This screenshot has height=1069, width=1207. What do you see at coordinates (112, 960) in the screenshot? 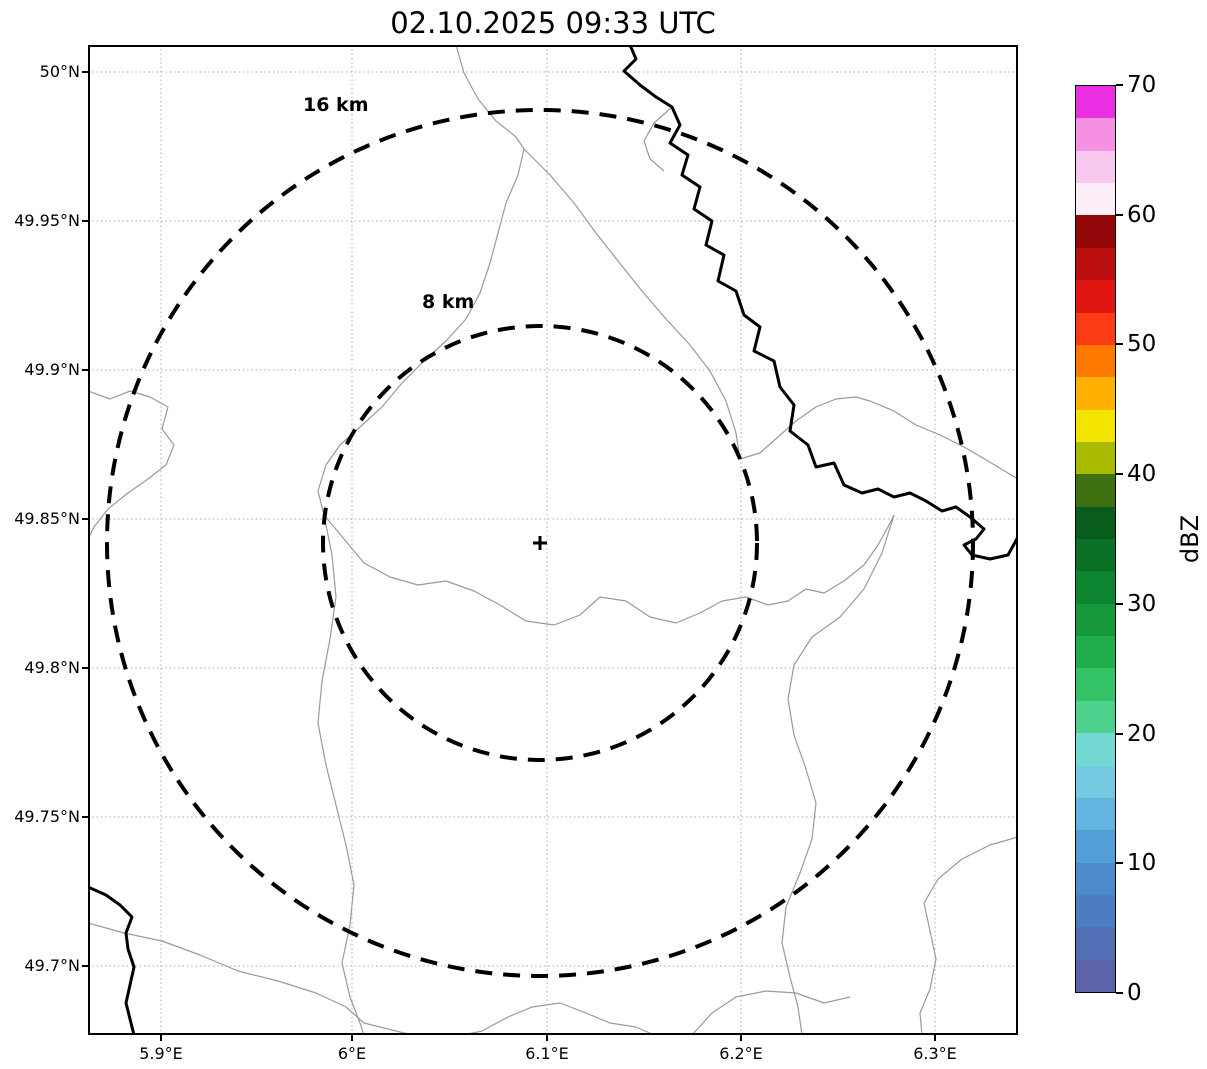
I see `river-line-southwest` at bounding box center [112, 960].